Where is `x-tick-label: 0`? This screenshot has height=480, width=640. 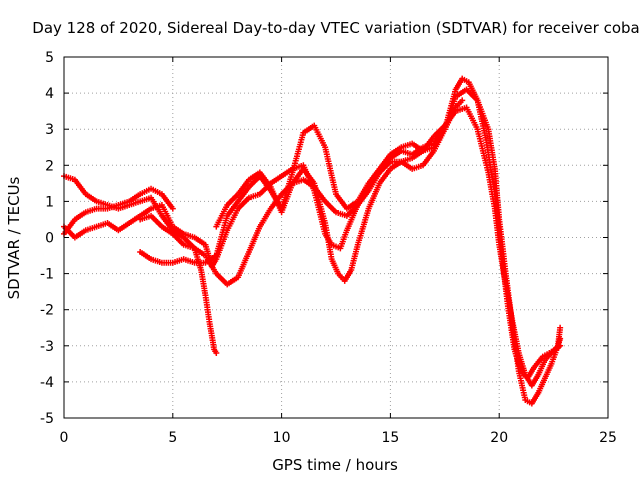
x-tick-label: 0 is located at coordinates (64, 438).